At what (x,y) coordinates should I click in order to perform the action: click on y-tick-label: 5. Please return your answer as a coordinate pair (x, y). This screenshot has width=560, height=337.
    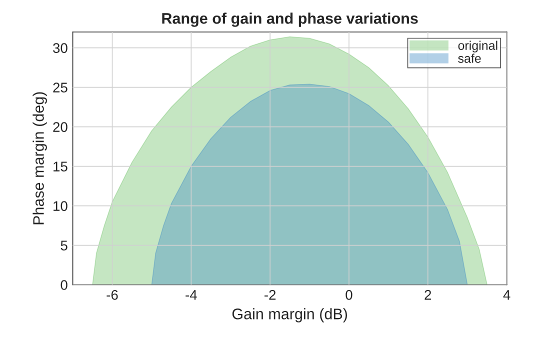
    Looking at the image, I should click on (64, 245).